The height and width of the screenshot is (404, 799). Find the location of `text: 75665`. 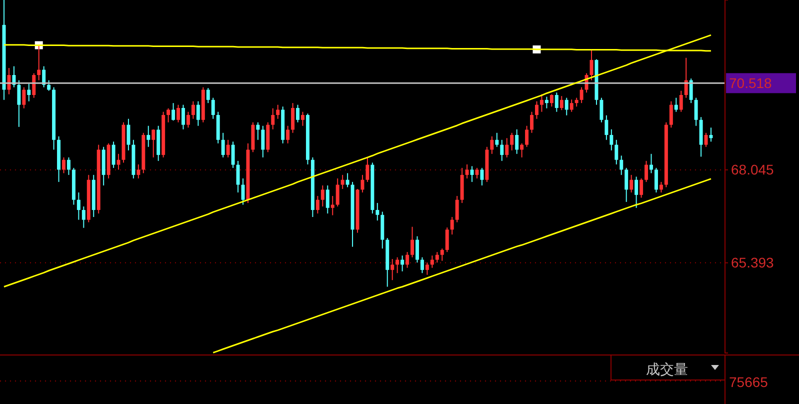

text: 75665 is located at coordinates (748, 382).